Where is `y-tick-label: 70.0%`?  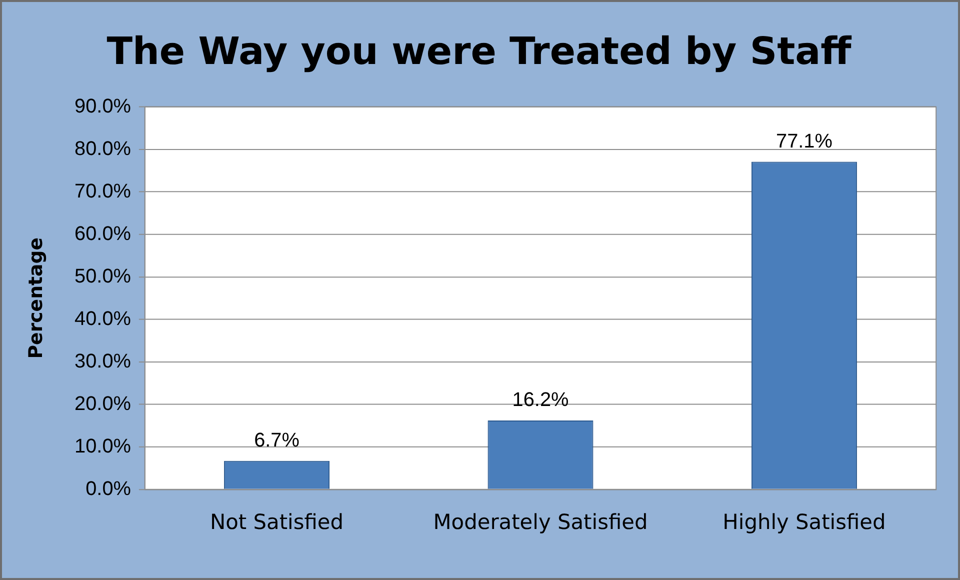
y-tick-label: 70.0% is located at coordinates (102, 191).